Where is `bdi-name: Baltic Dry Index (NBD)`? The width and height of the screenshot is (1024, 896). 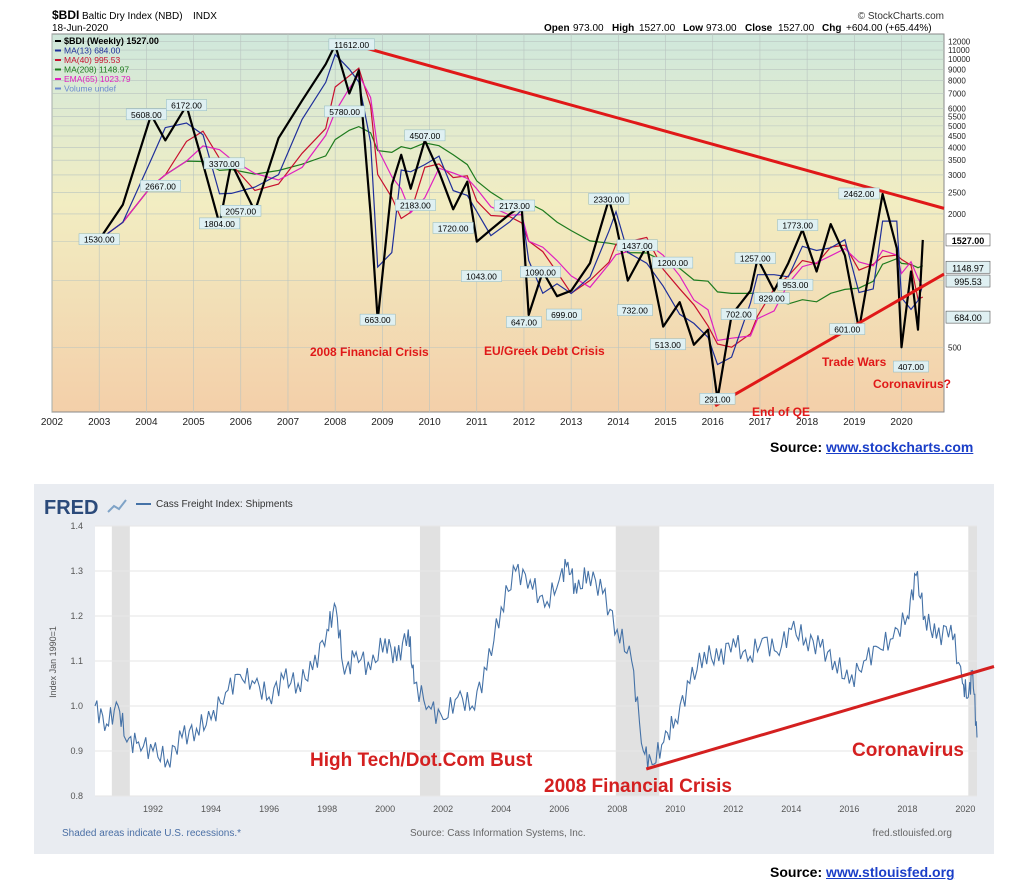
bdi-name: Baltic Dry Index (NBD) is located at coordinates (132, 16).